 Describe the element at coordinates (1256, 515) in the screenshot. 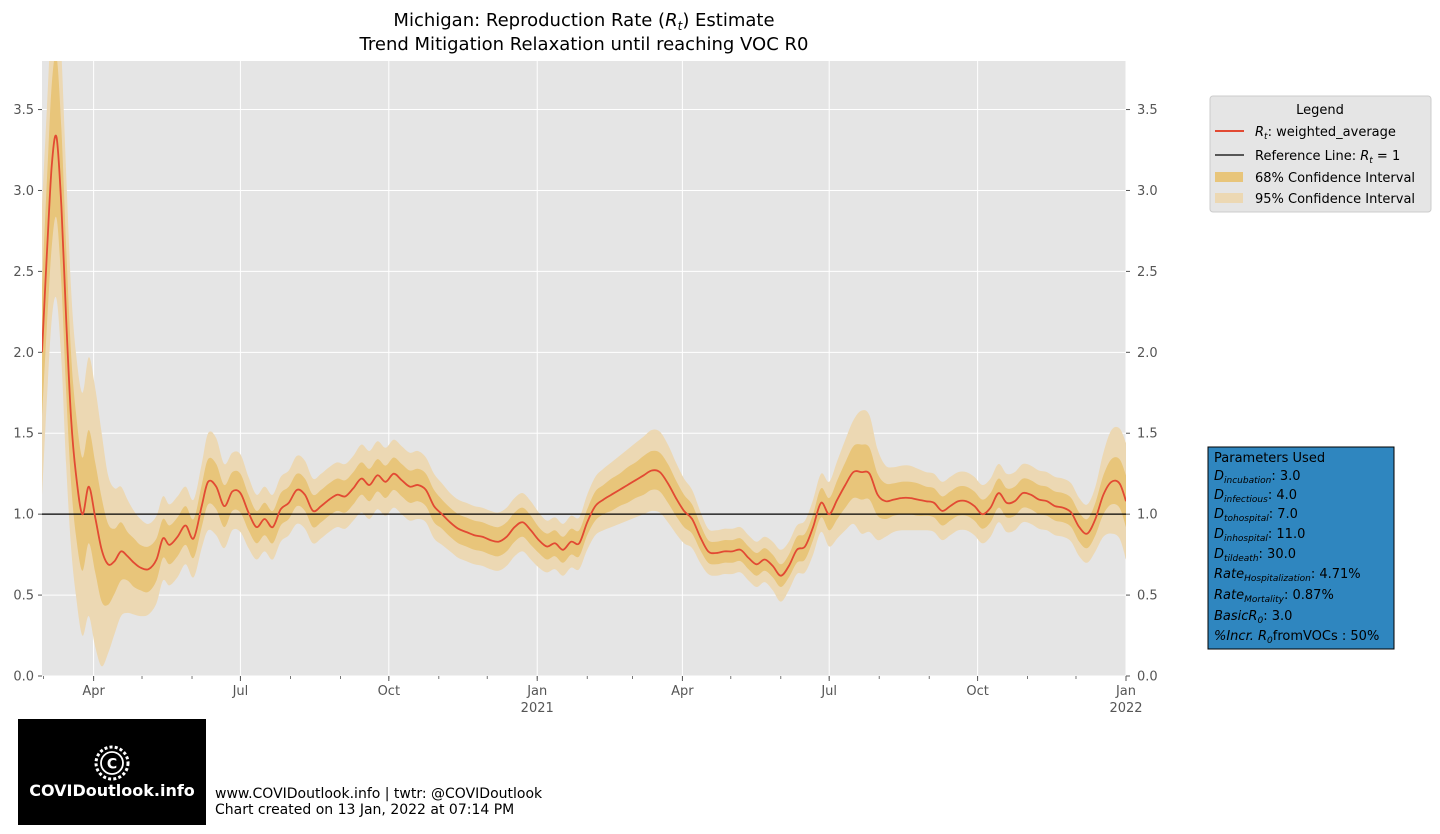

I see `parameter-row: Dtohospital: 7.0` at that location.